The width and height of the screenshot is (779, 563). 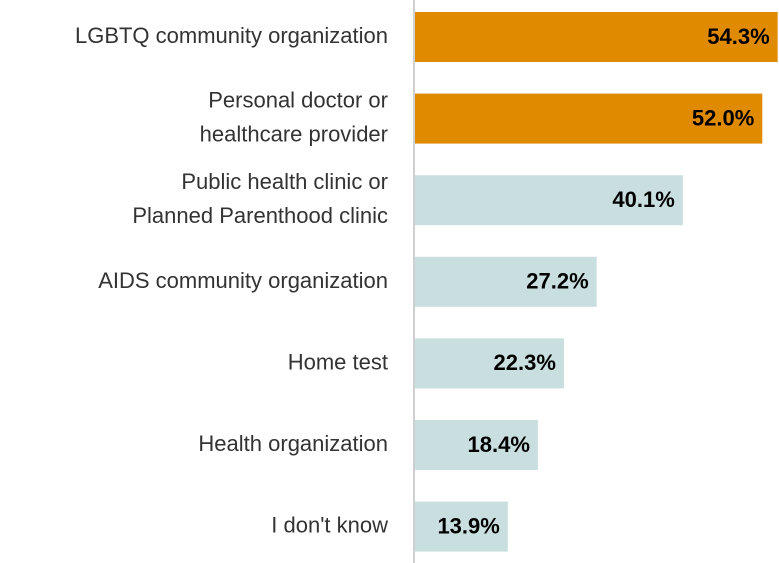 I want to click on category-label: Health organization, so click(x=293, y=443).